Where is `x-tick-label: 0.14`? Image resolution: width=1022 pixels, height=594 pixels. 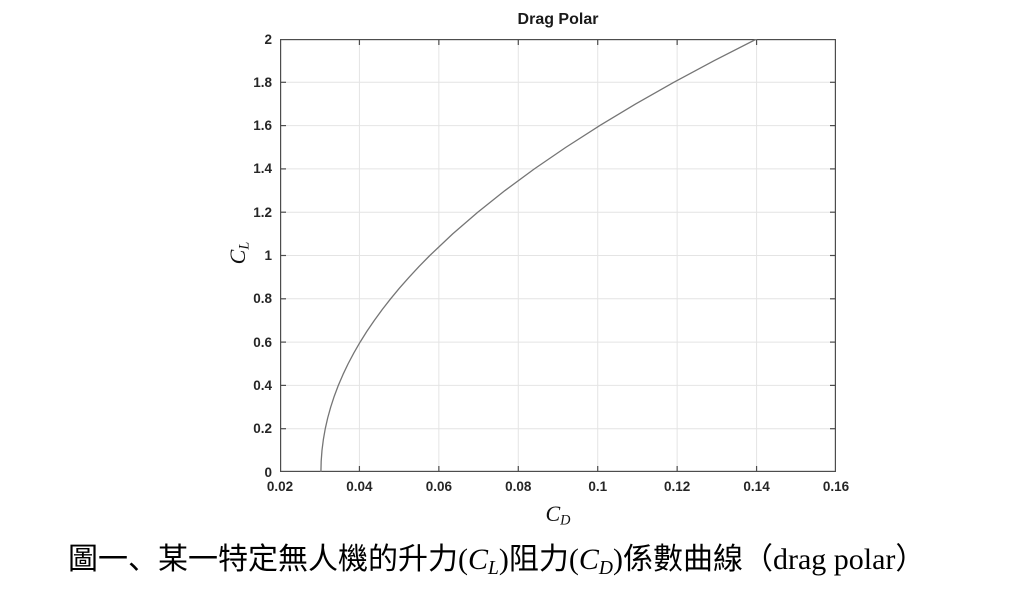
x-tick-label: 0.14 is located at coordinates (756, 486).